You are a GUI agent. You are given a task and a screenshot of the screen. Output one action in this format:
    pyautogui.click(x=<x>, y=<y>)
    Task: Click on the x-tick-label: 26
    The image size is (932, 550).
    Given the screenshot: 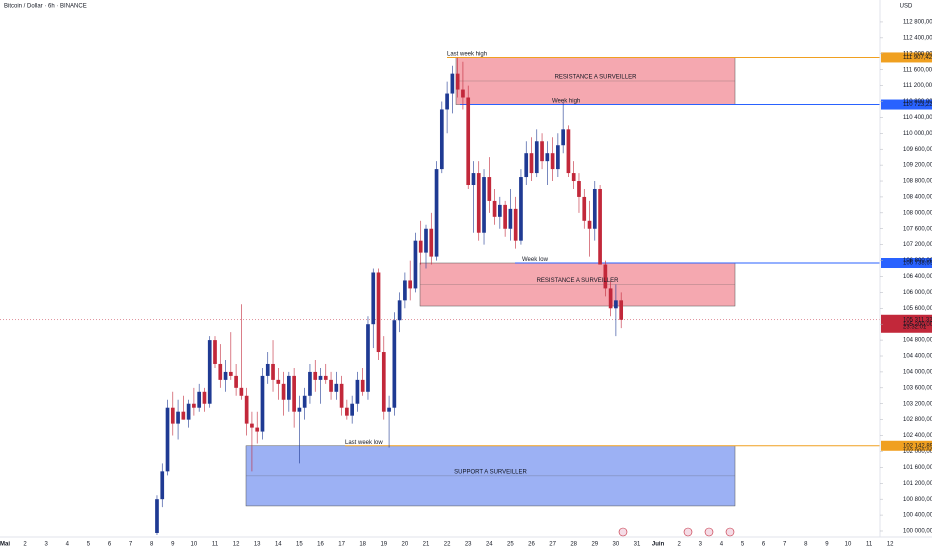 What is the action you would take?
    pyautogui.click(x=531, y=545)
    